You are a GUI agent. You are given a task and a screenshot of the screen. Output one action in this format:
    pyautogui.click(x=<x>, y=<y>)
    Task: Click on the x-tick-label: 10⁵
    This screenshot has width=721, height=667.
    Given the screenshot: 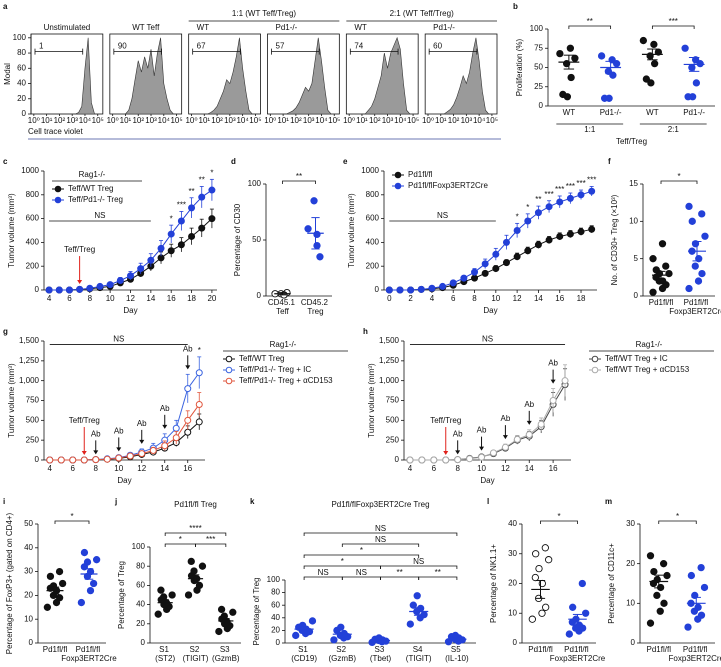 What is the action you would take?
    pyautogui.click(x=334, y=120)
    